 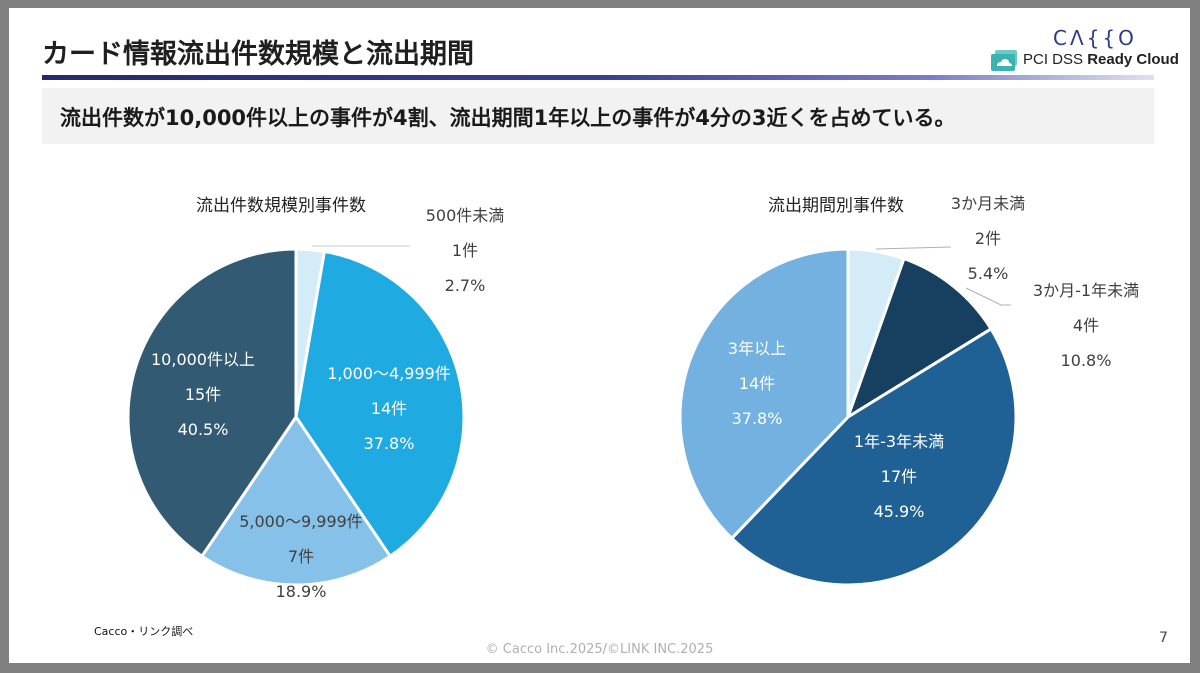 I want to click on slice-label-3month-1year: 3か月‐1年未満 4件 10.8%, so click(x=1086, y=325).